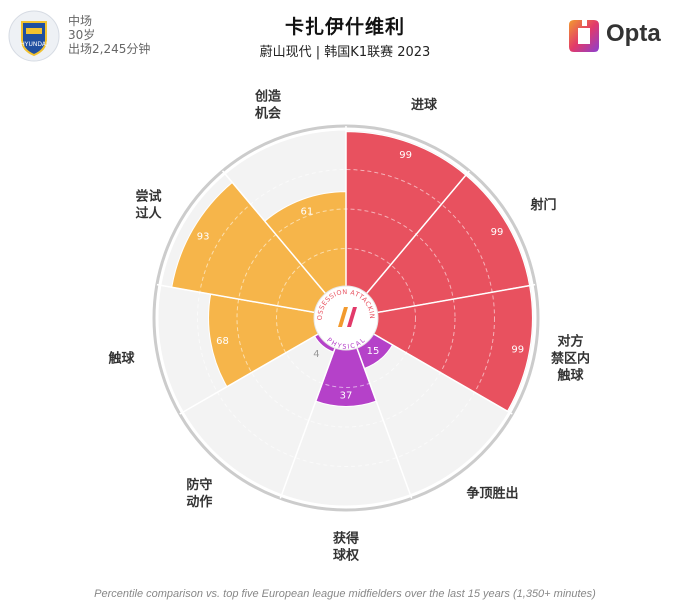 This screenshot has height=612, width=690. What do you see at coordinates (109, 49) in the screenshot?
I see `player-minutes: 出场2,245分钟` at bounding box center [109, 49].